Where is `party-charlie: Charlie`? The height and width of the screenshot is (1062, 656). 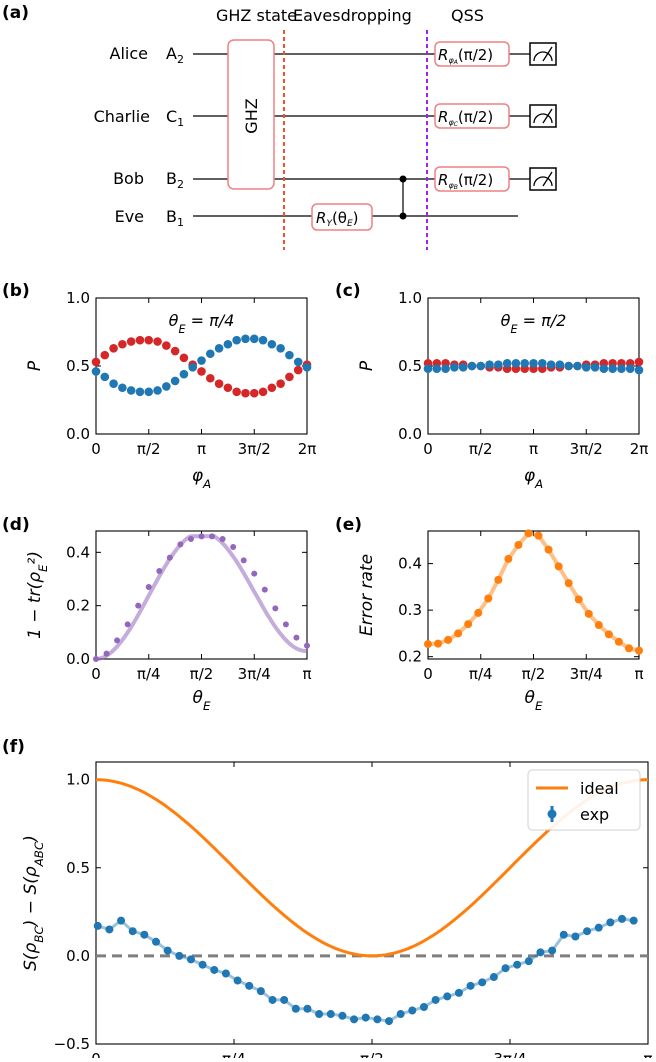
party-charlie: Charlie is located at coordinates (122, 116).